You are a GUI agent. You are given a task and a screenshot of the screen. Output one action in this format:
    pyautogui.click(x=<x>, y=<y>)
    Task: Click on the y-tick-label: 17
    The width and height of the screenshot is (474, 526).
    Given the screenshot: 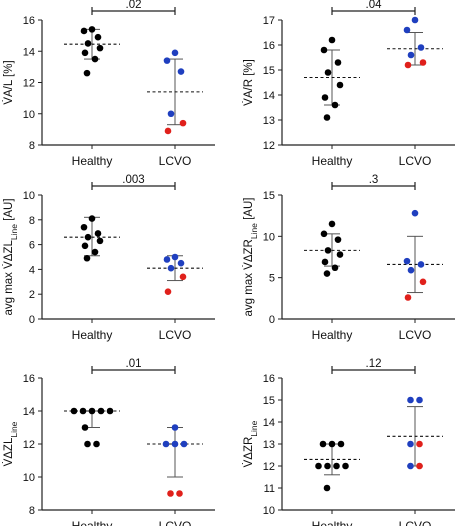 What is the action you would take?
    pyautogui.click(x=269, y=21)
    